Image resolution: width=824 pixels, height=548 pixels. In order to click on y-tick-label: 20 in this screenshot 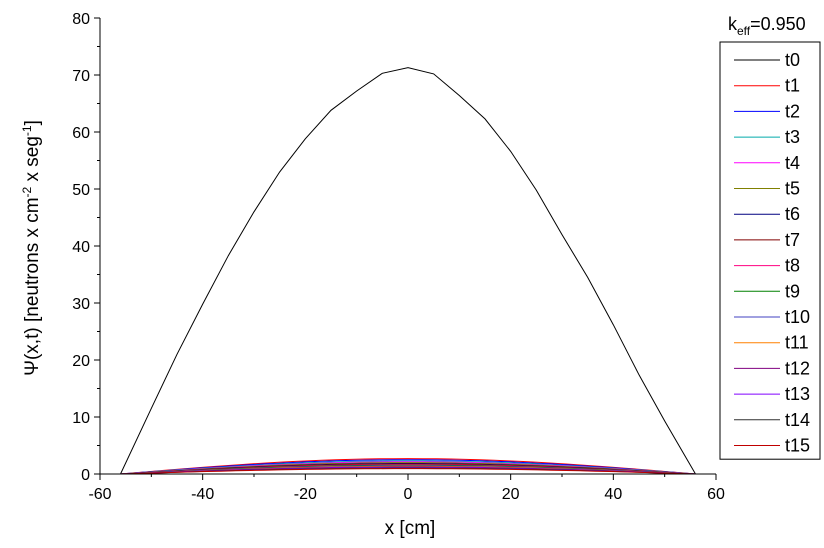, I will do `click(81, 361)`.